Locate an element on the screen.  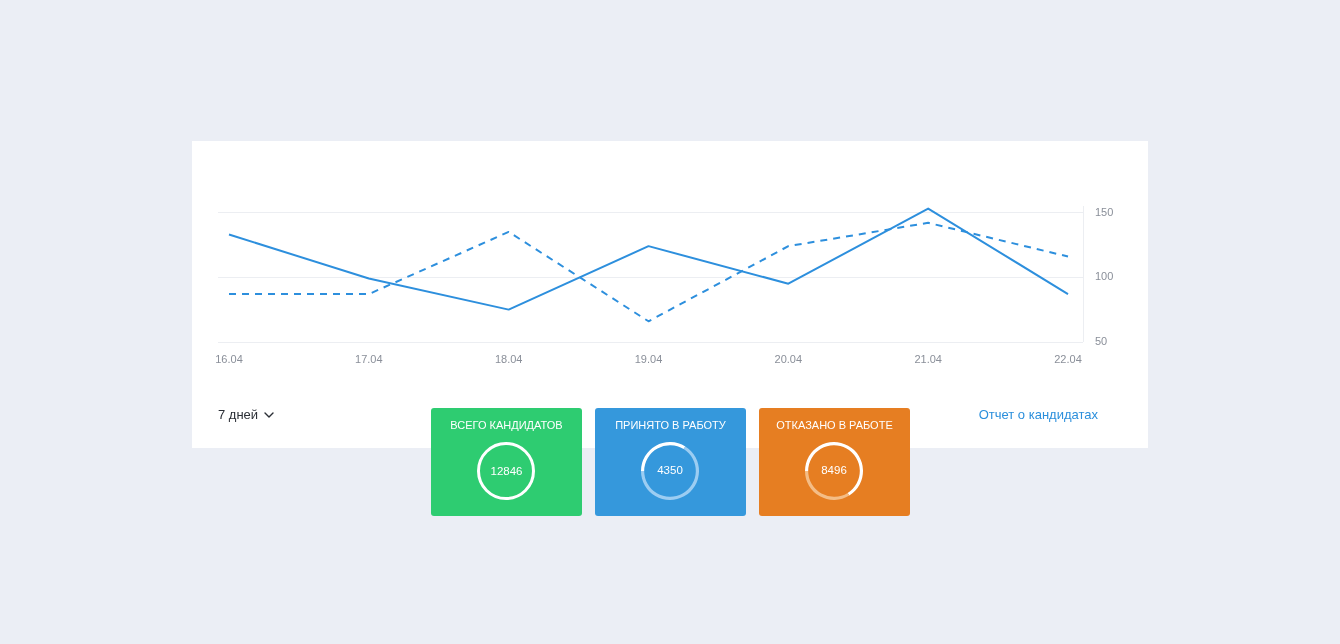
x-tick-label: 20.04 is located at coordinates (788, 358).